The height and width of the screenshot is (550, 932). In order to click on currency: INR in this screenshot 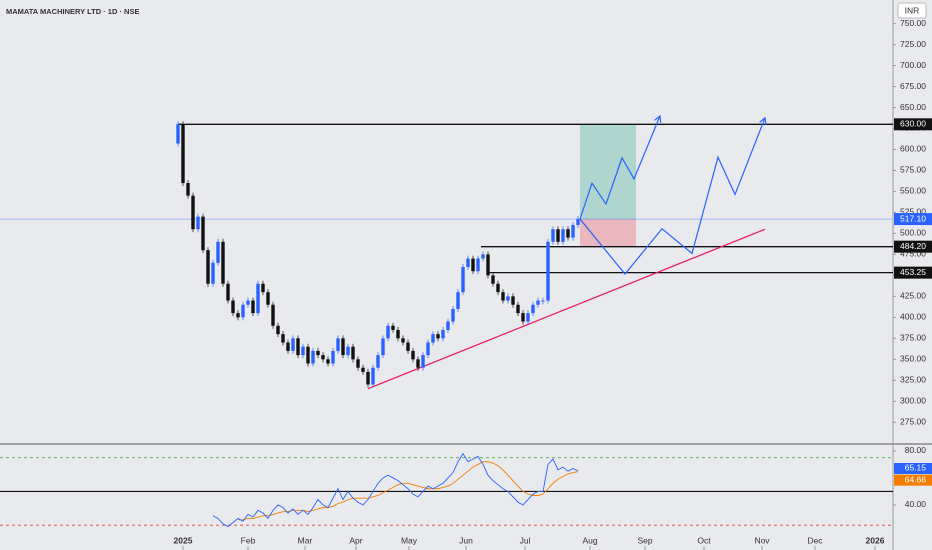, I will do `click(912, 10)`.